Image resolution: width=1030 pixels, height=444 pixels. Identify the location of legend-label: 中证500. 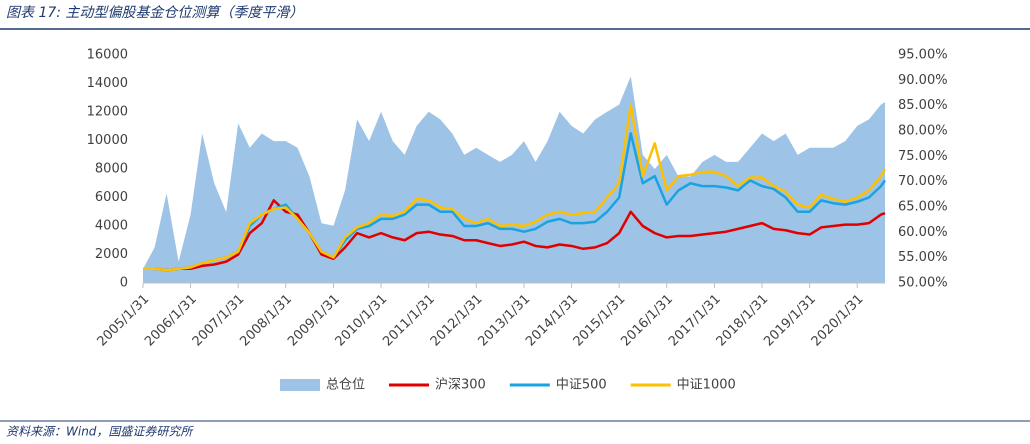
(581, 385).